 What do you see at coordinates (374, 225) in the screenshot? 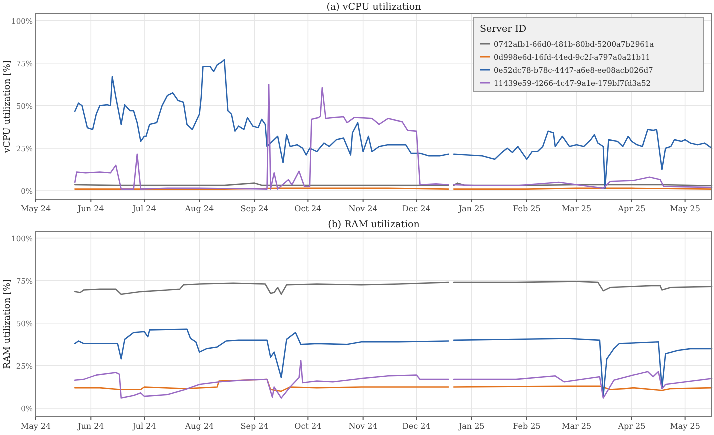
I see `chart-title: (b) RAM utilization` at bounding box center [374, 225].